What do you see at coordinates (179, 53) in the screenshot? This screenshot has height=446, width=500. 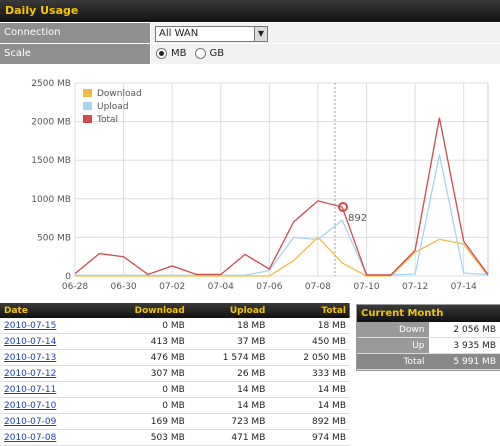 I see `radio-label: MB` at bounding box center [179, 53].